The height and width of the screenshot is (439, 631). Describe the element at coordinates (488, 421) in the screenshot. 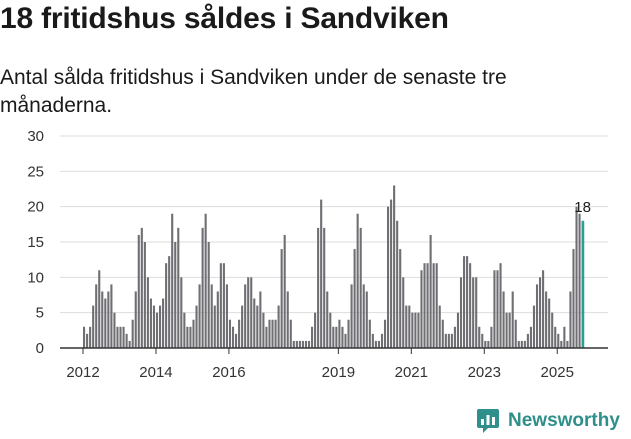

I see `newsworthy-logo-icon` at that location.